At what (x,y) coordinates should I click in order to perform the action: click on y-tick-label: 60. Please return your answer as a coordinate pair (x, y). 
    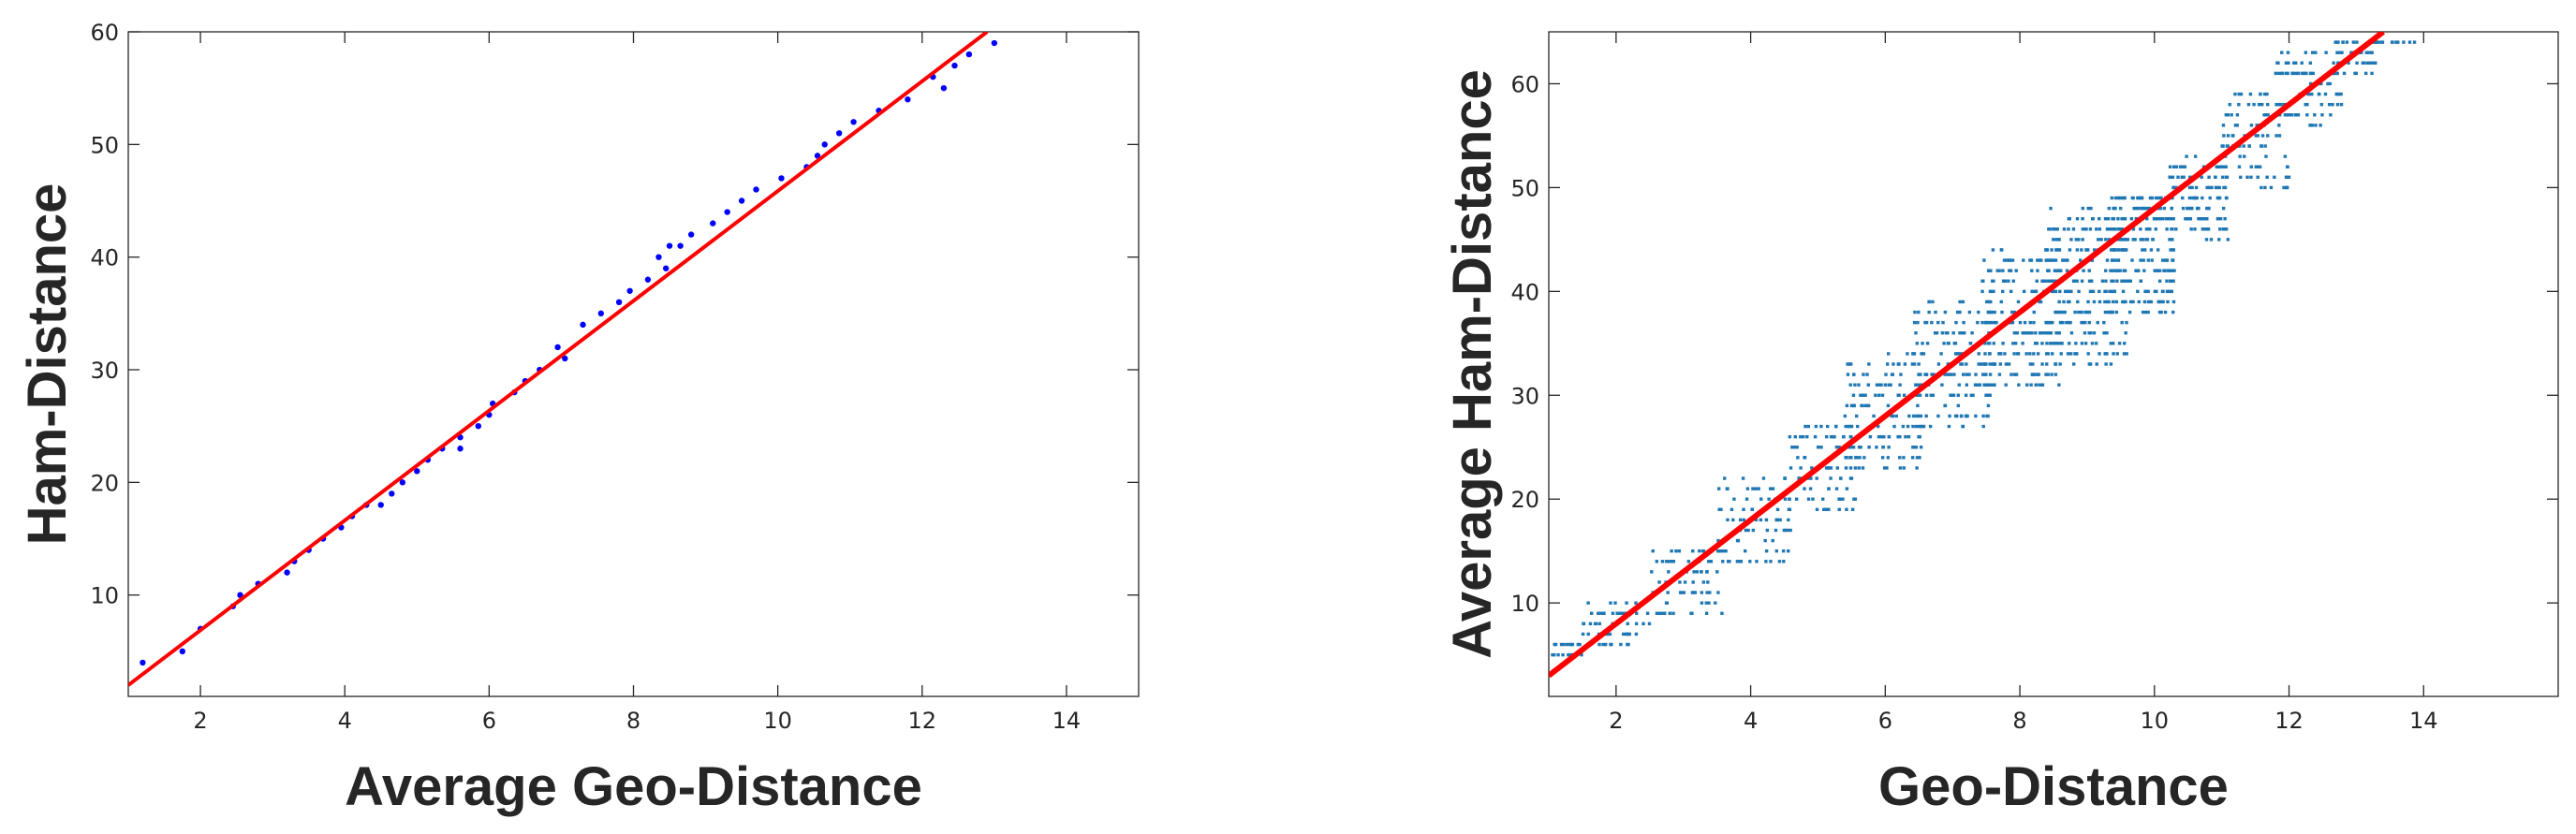
    Looking at the image, I should click on (1524, 84).